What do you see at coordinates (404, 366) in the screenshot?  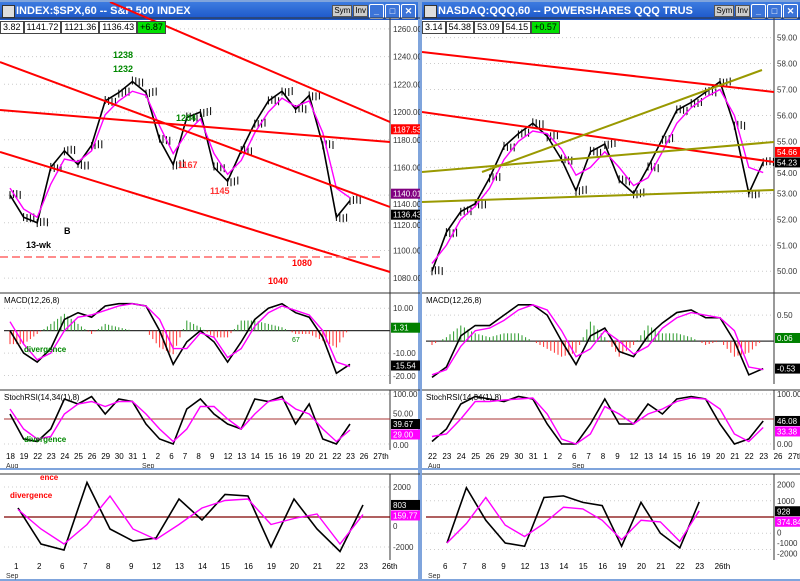 I see `last-value-text: -15.54` at bounding box center [404, 366].